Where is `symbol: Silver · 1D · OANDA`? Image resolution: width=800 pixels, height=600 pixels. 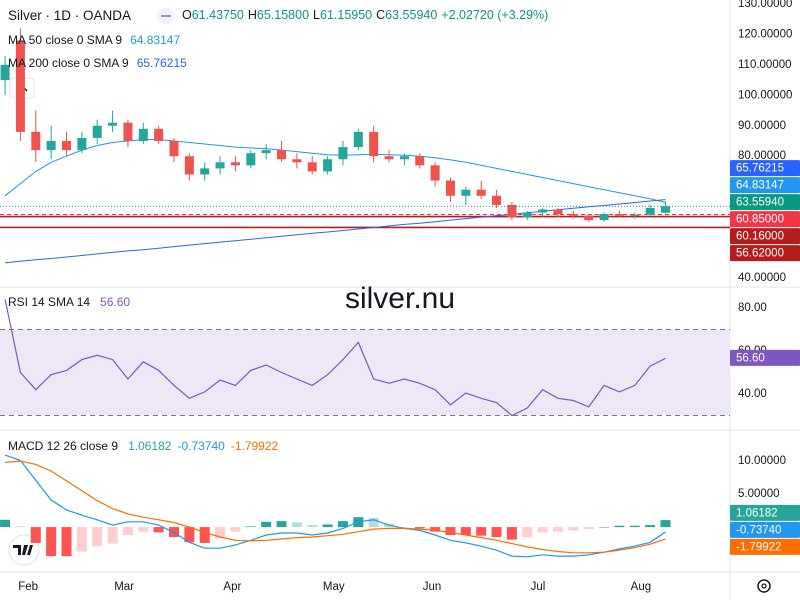
symbol: Silver · 1D · OANDA is located at coordinates (69, 15).